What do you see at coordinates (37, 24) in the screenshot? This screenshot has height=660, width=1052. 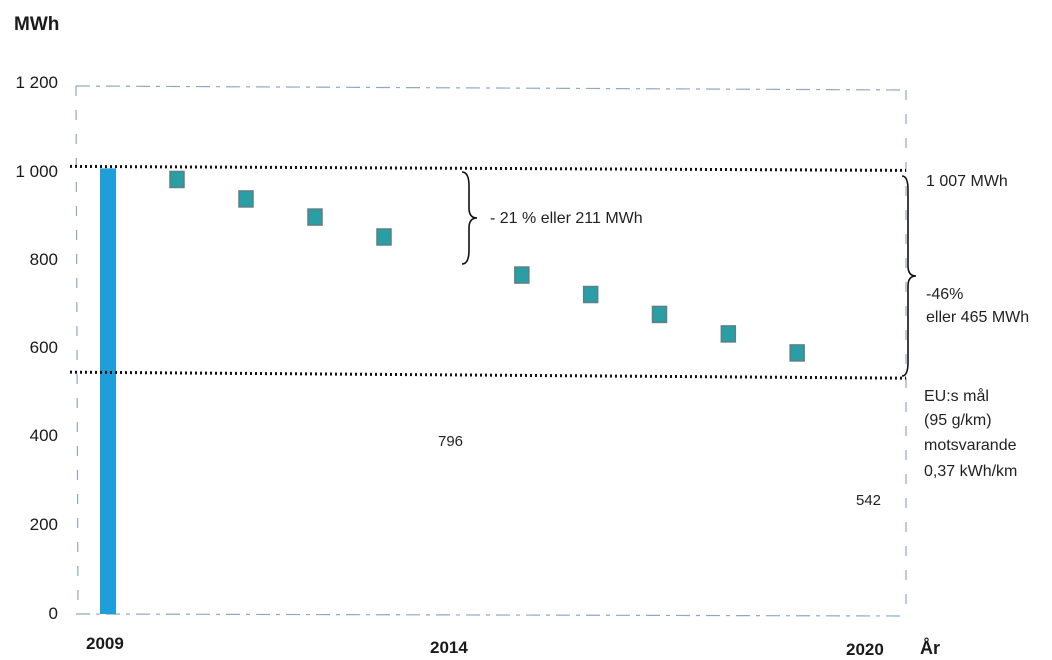 I see `y-axis-unit-label: MWh` at bounding box center [37, 24].